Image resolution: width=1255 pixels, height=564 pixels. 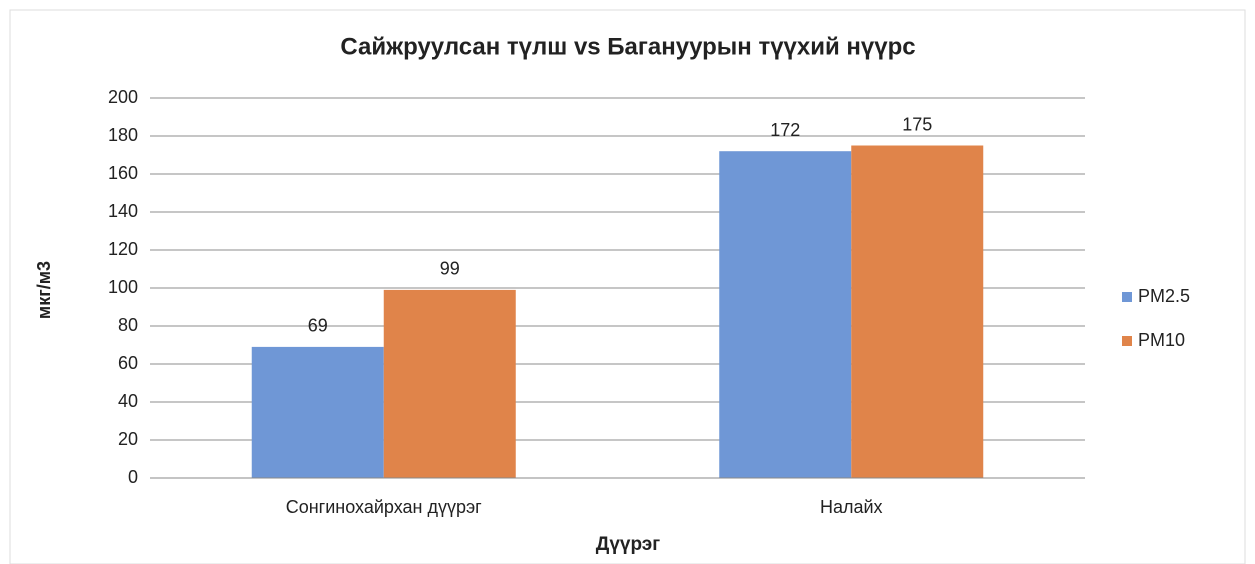 What do you see at coordinates (128, 363) in the screenshot?
I see `y-tick-label: 60` at bounding box center [128, 363].